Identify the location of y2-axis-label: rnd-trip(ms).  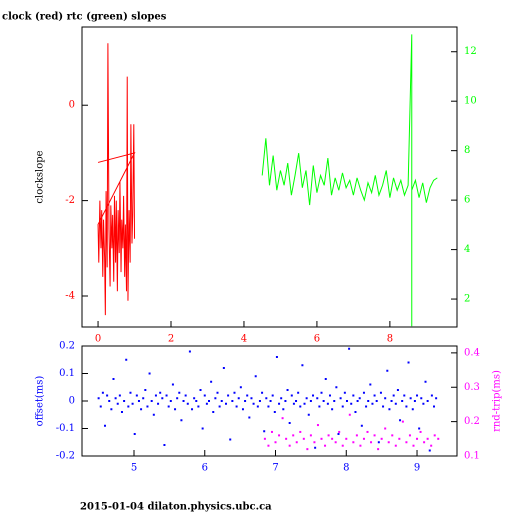
(497, 401).